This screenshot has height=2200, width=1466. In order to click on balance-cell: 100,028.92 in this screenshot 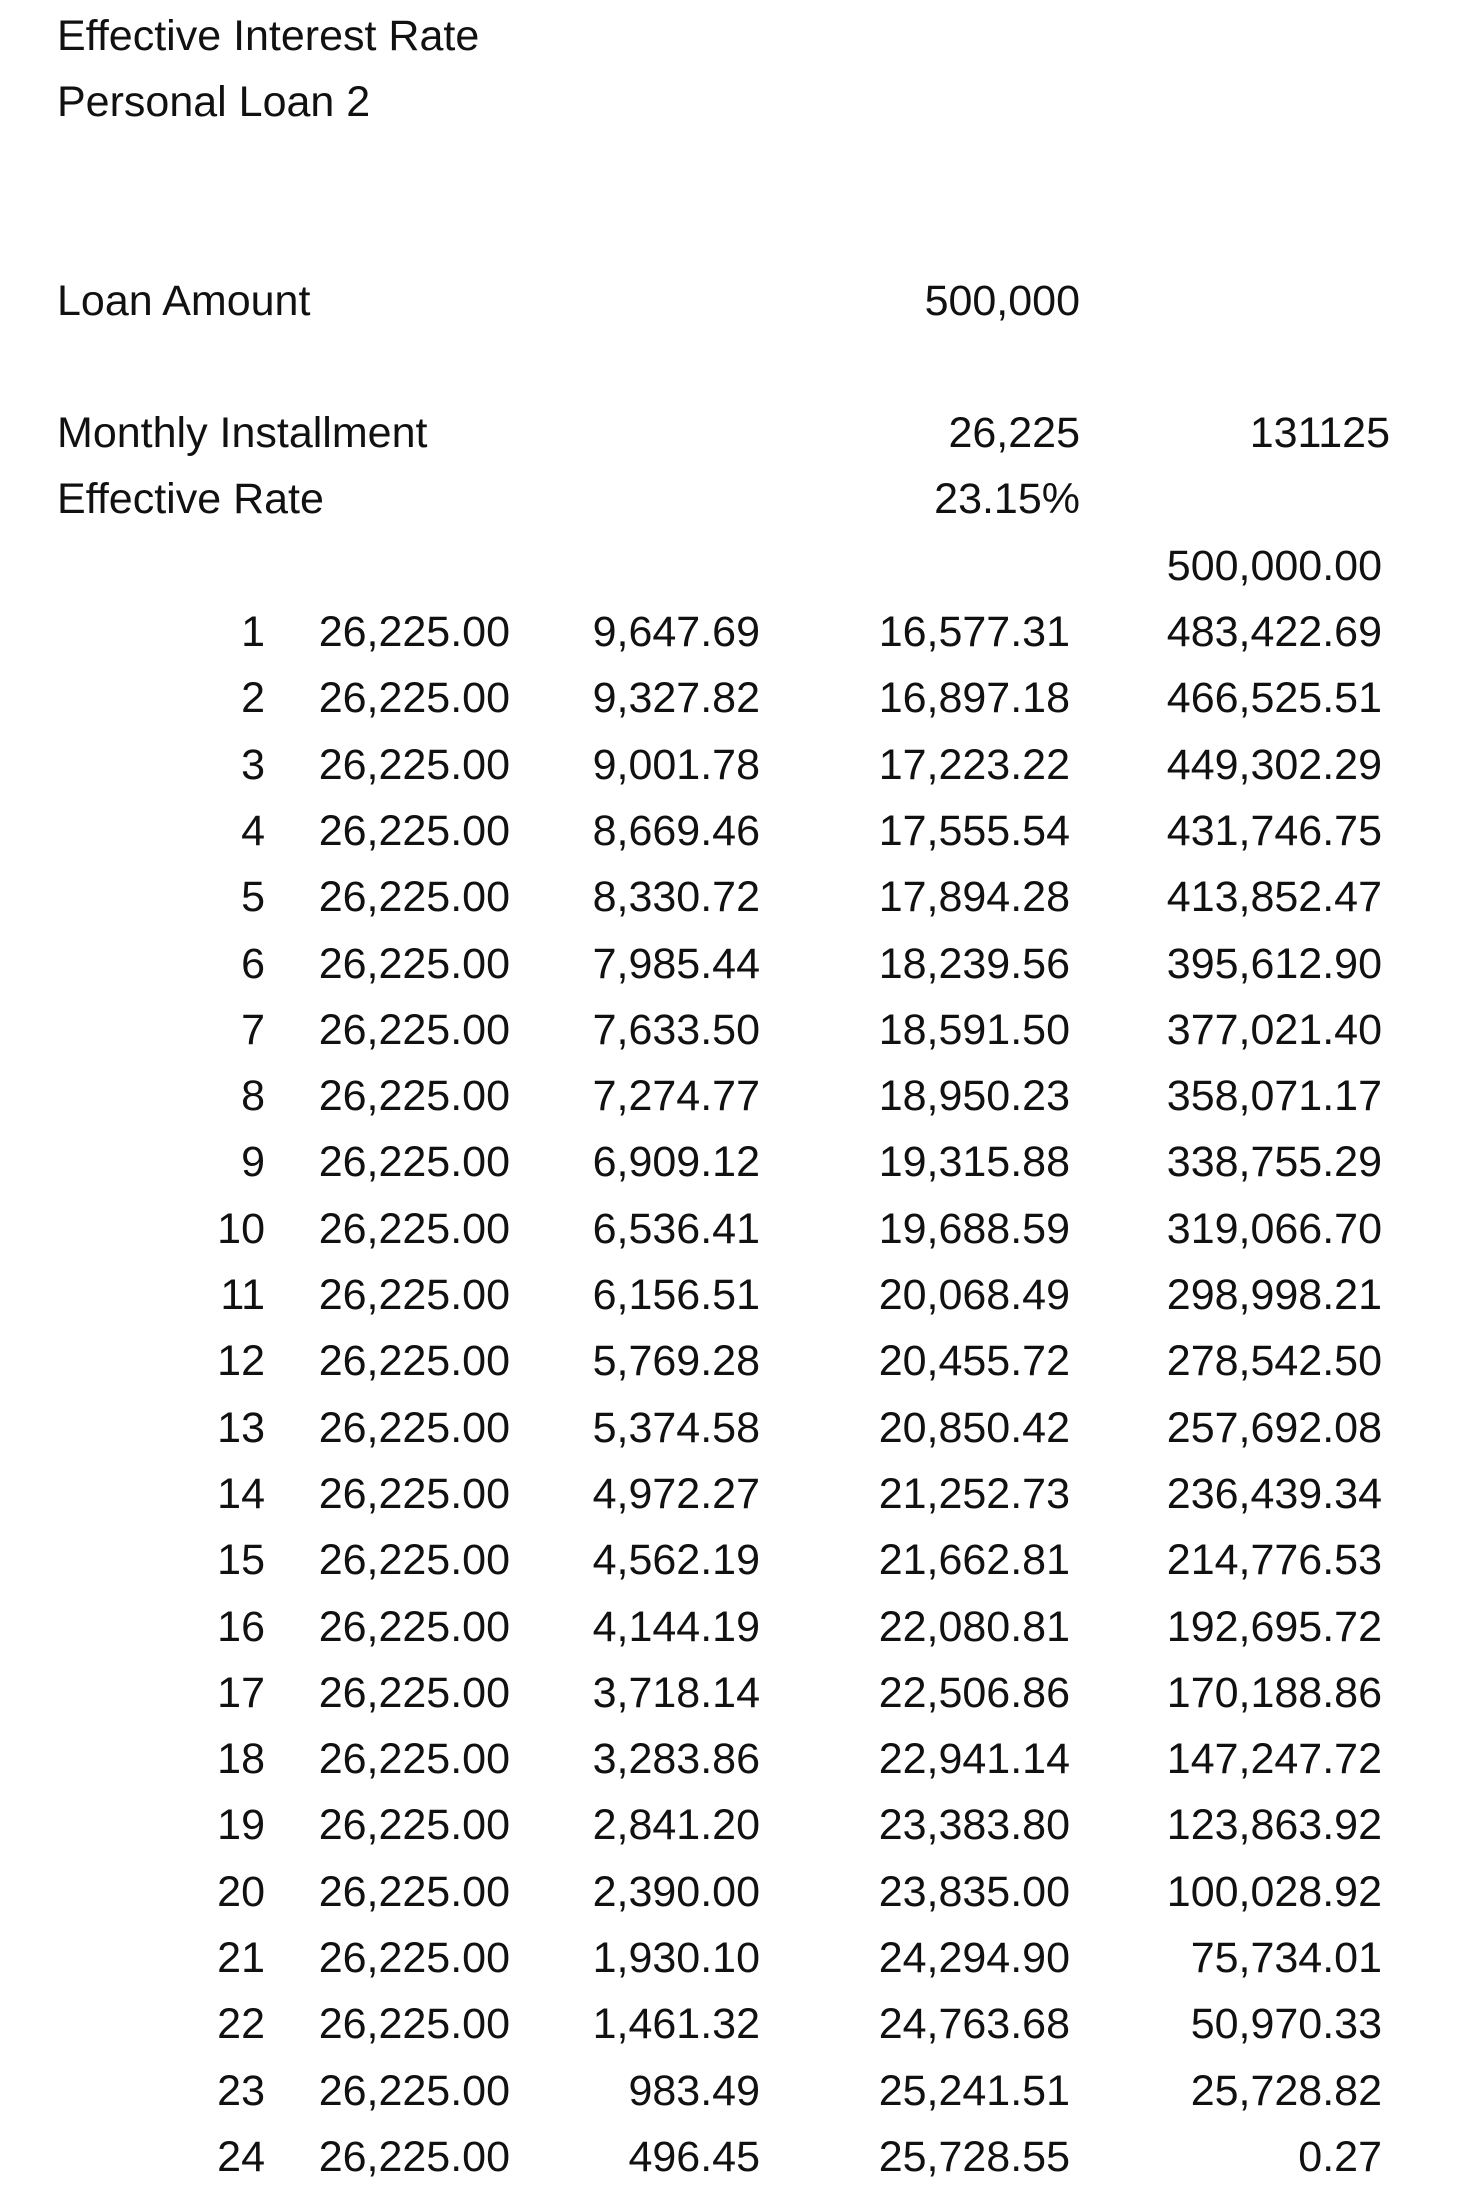, I will do `click(1274, 1891)`.